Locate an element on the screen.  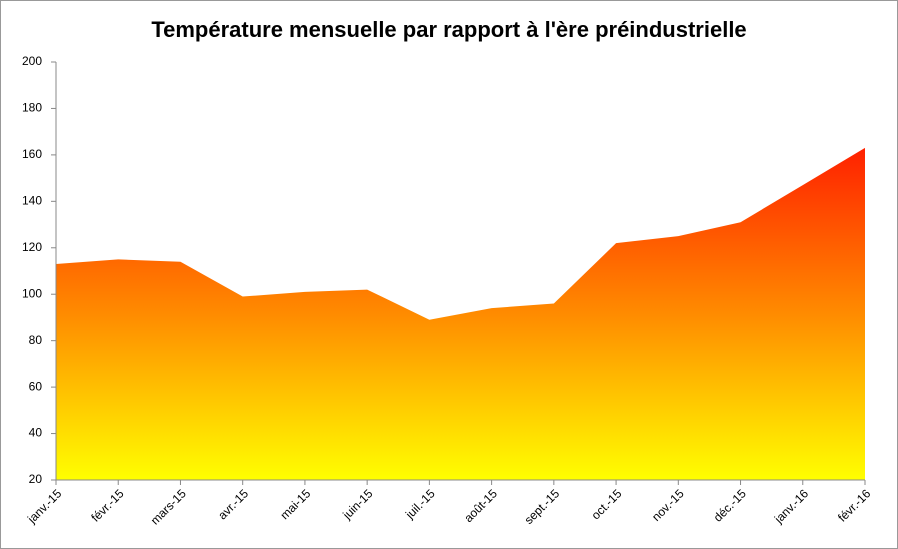
y-tick-label: 180 is located at coordinates (32, 108).